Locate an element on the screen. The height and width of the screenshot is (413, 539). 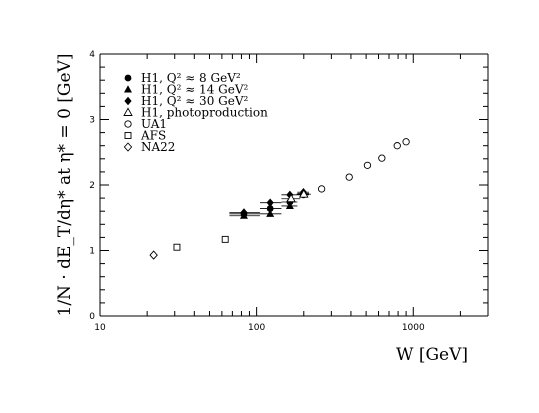
y-axis-title: 1/N · dE_T/dη* at η* = 0 [GeV] is located at coordinates (65, 185).